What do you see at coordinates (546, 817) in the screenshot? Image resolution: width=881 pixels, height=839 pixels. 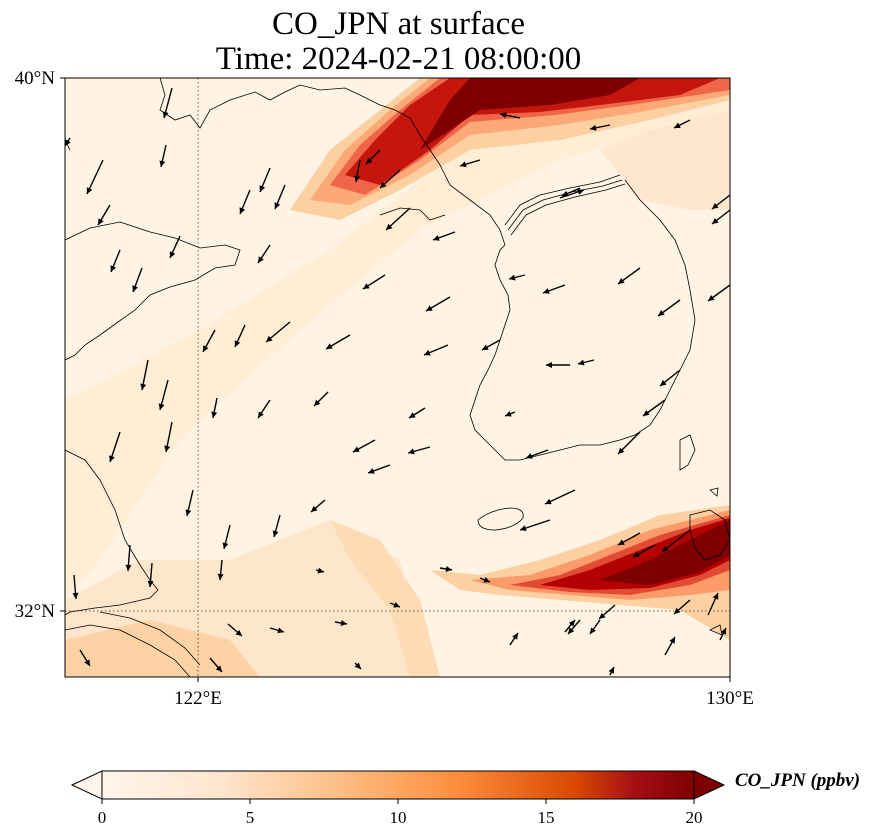 I see `colorbar-tick-15: 15` at bounding box center [546, 817].